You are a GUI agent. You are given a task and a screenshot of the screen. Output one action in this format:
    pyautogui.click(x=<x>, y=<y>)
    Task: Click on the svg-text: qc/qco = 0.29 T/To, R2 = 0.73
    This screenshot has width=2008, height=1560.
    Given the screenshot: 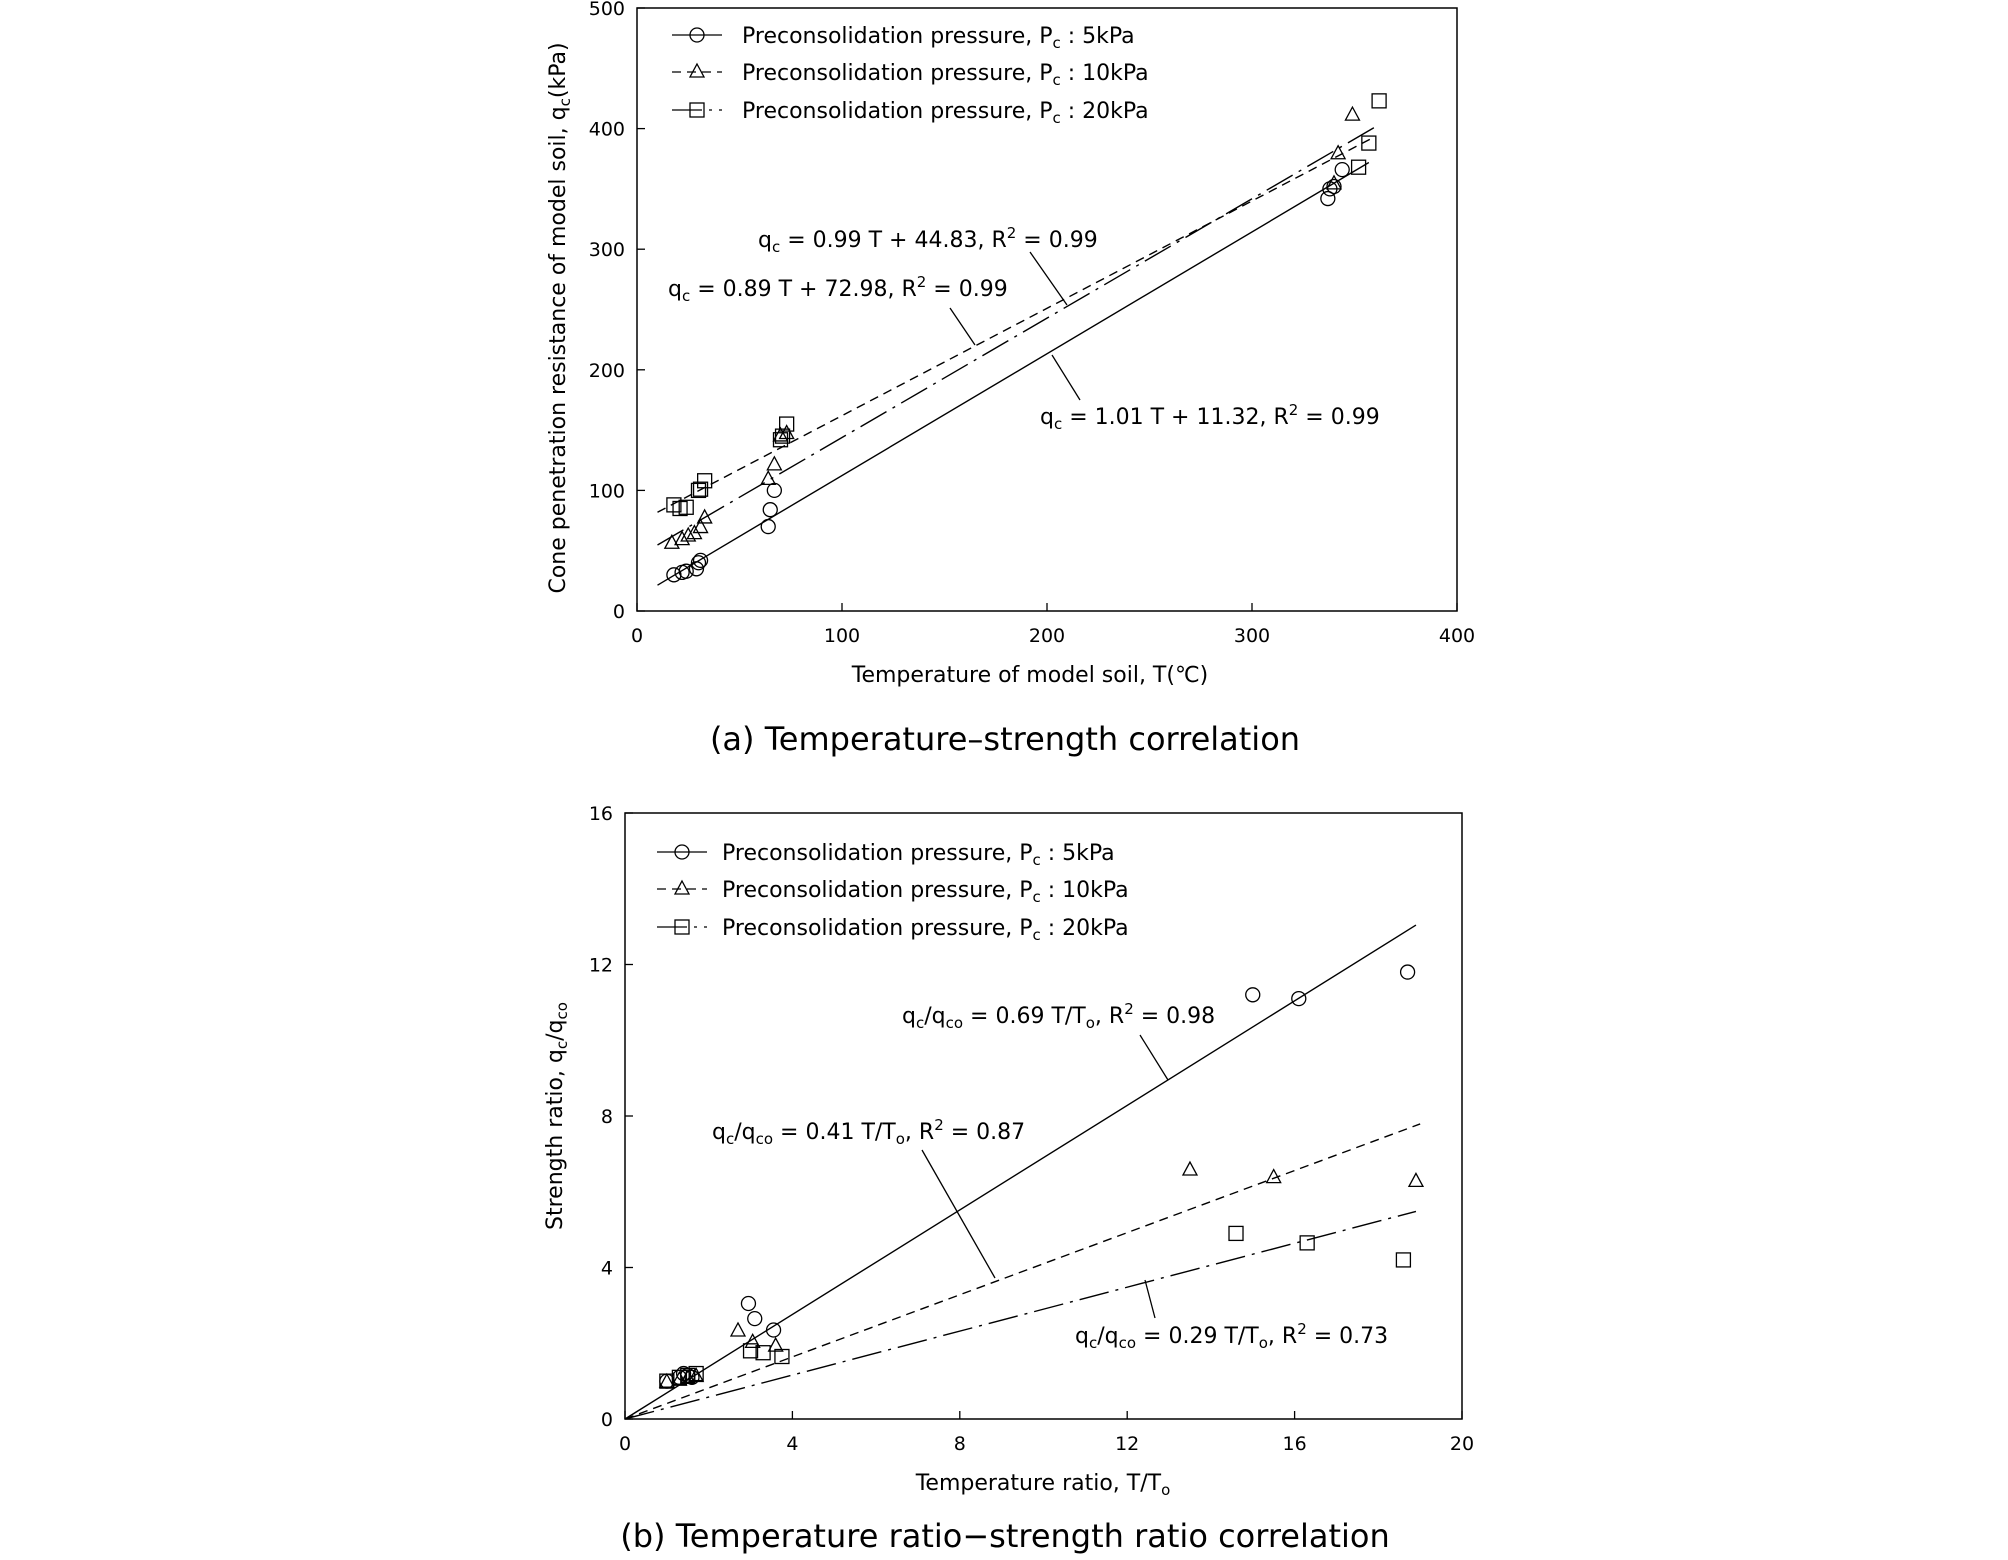 What is the action you would take?
    pyautogui.click(x=1231, y=1336)
    